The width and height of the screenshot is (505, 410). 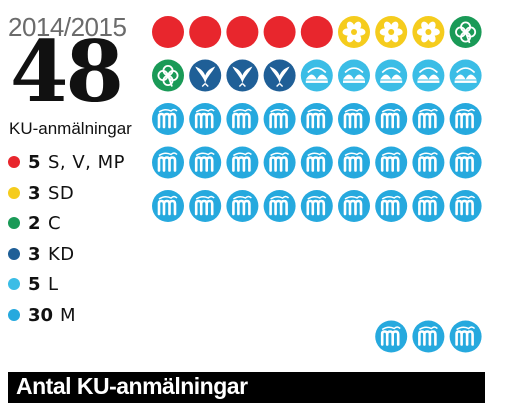 I want to click on footer-bar: Antal KU-anmälningar, so click(x=246, y=387).